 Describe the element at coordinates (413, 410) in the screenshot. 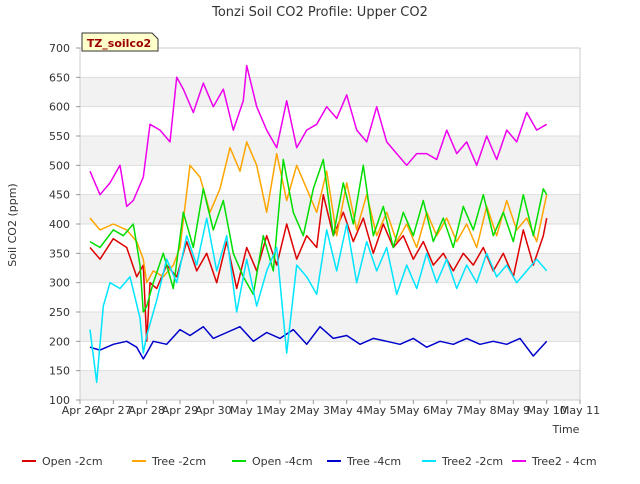

I see `x-tick-label: May 6` at that location.